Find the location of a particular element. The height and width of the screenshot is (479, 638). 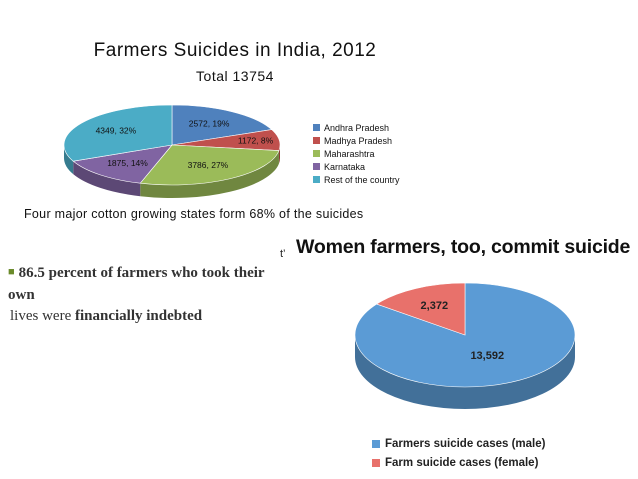

chart1-subtitle: Total 13754 is located at coordinates (235, 76).